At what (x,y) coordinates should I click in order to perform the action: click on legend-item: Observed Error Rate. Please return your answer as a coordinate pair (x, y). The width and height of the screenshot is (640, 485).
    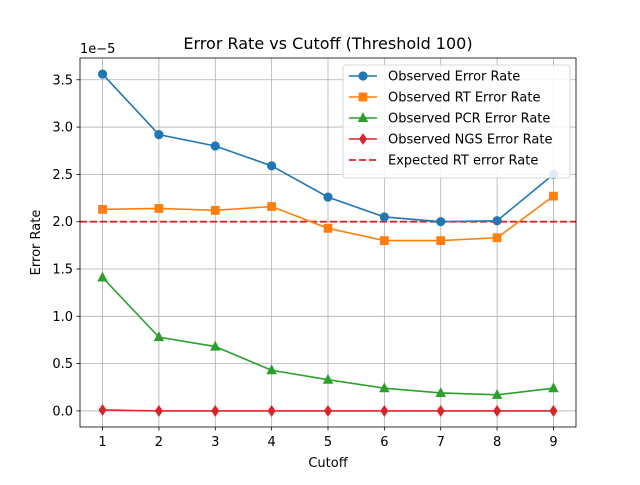
    Looking at the image, I should click on (434, 77).